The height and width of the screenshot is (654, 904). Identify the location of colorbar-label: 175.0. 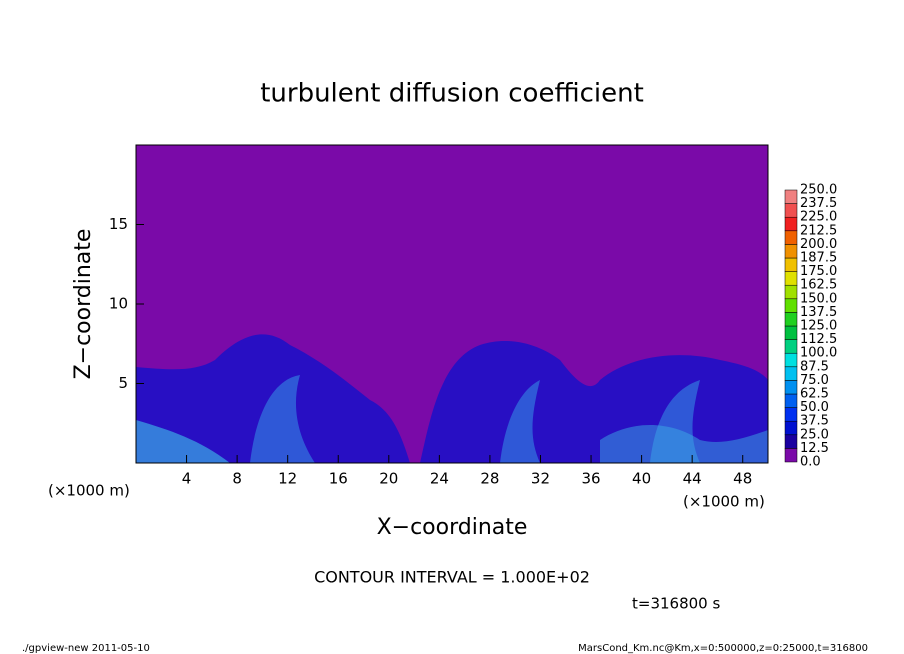
(818, 271).